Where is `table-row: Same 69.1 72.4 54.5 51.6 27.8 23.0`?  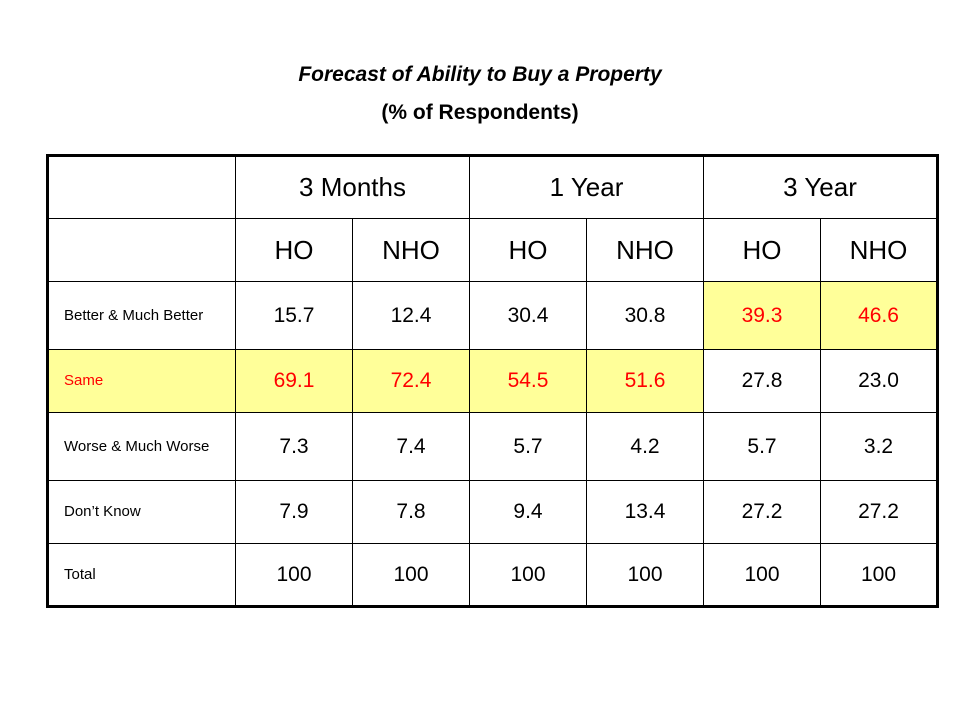 table-row: Same 69.1 72.4 54.5 51.6 27.8 23.0 is located at coordinates (492, 381).